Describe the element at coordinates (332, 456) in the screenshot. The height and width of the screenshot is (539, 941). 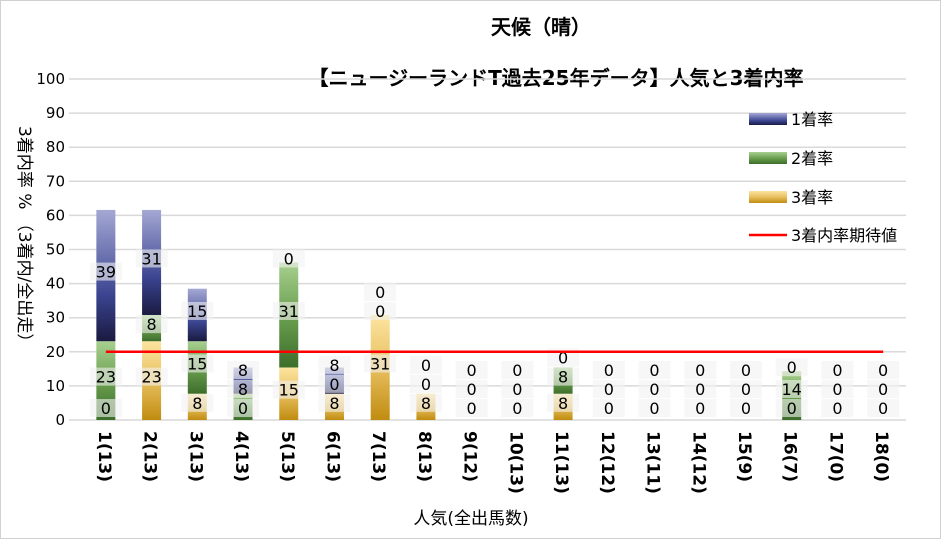
I see `x-tick-label: 6(13)` at that location.